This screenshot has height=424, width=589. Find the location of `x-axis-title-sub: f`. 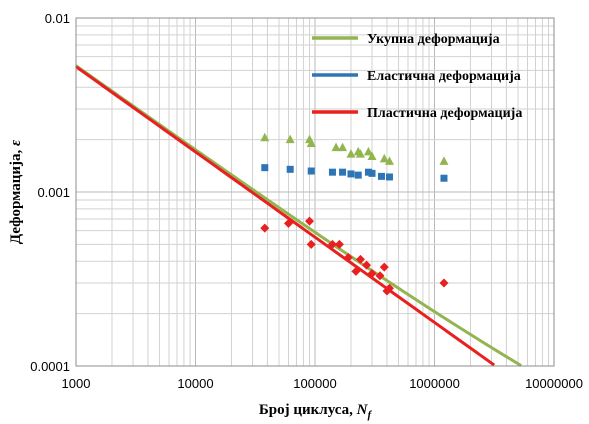

x-axis-title-sub: f is located at coordinates (369, 415).